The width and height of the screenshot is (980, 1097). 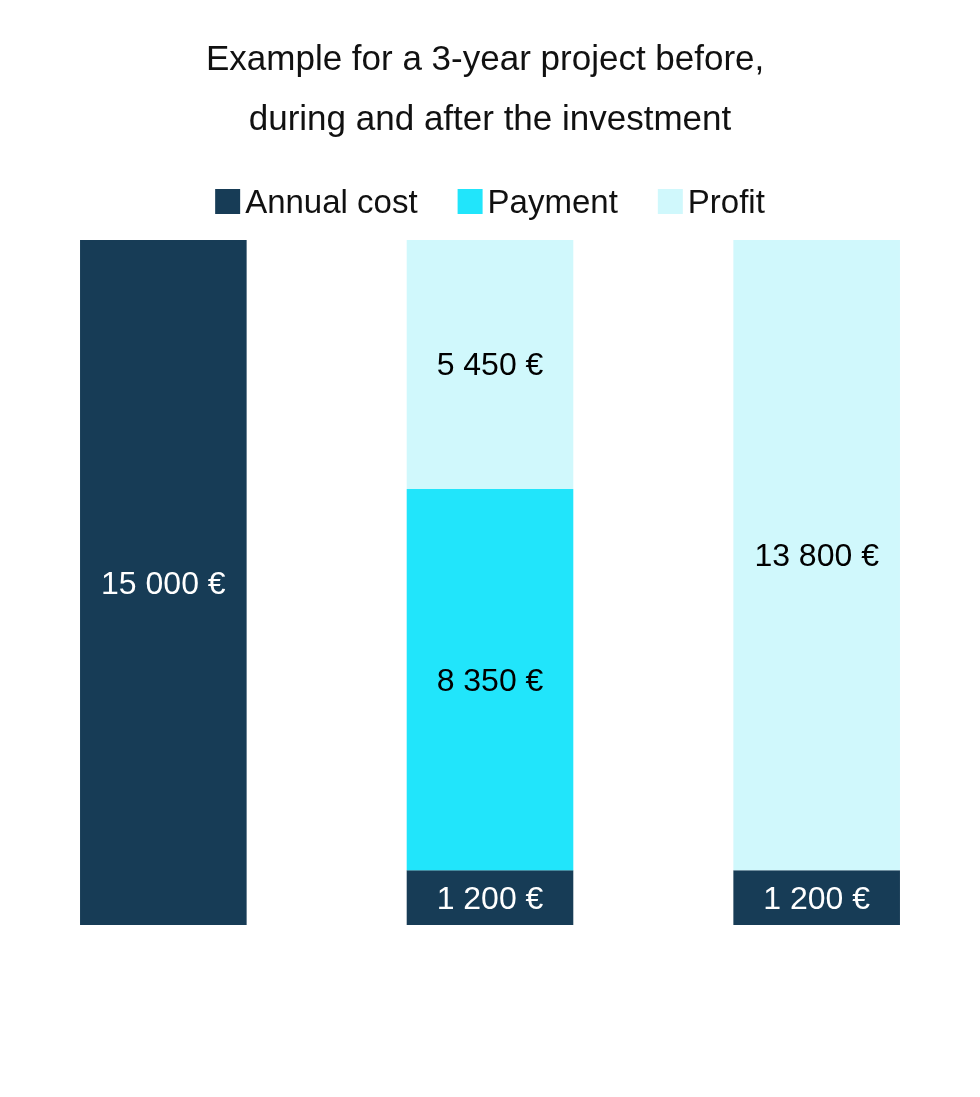 I want to click on legend-label: Profit, so click(x=726, y=201).